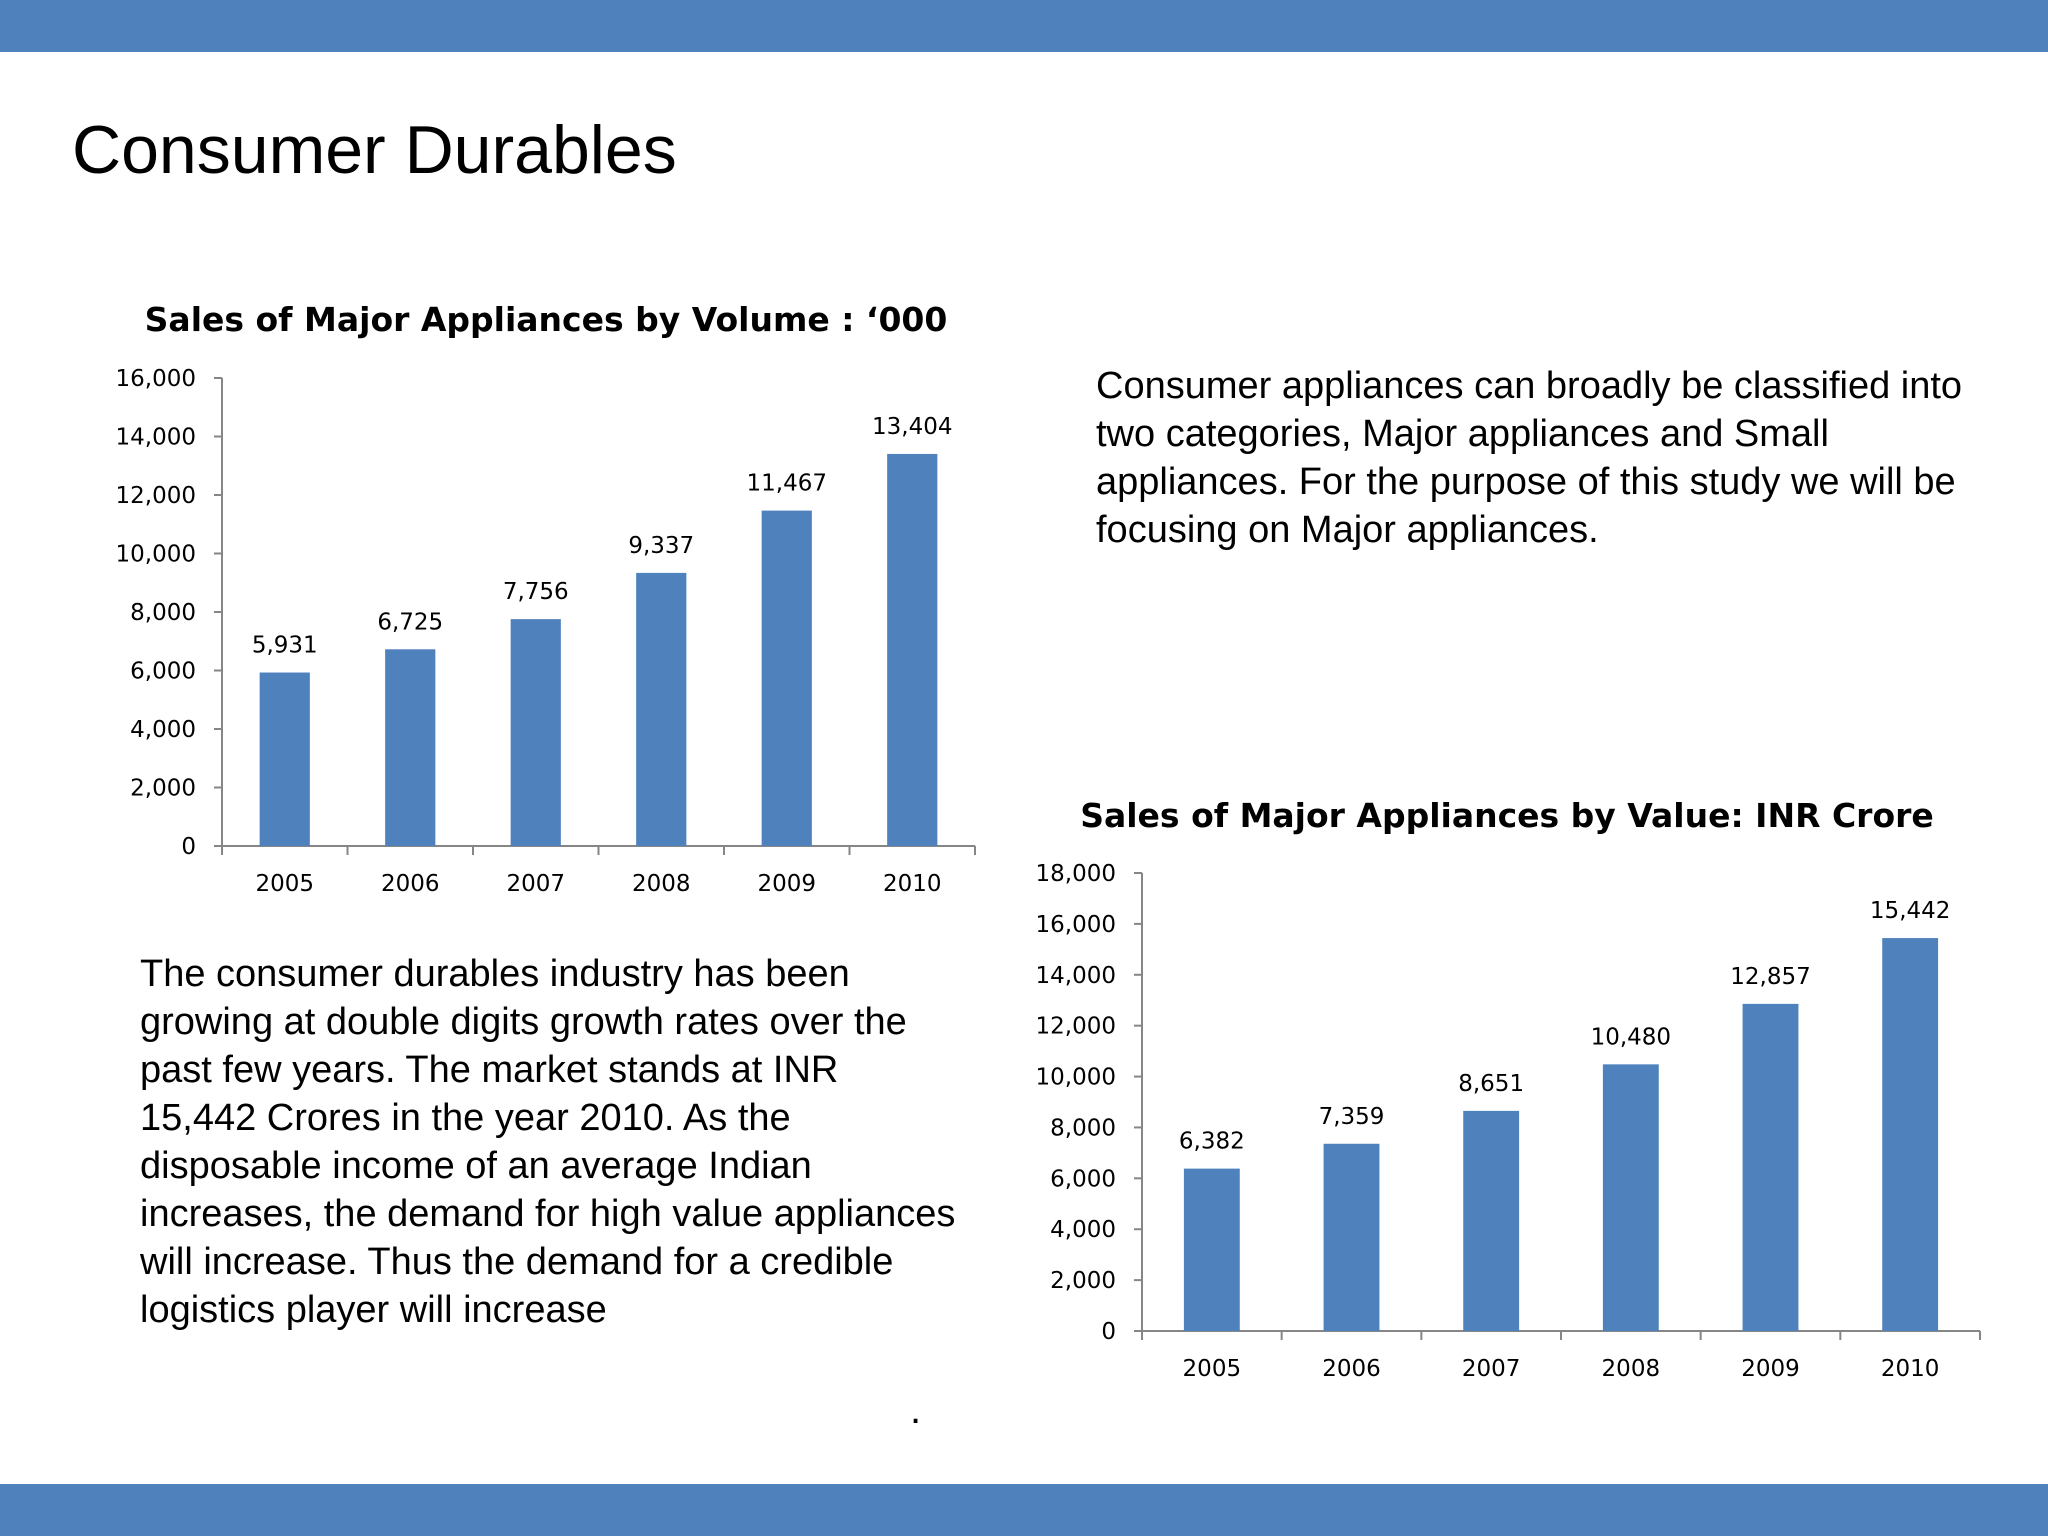 The height and width of the screenshot is (1536, 2048). Describe the element at coordinates (188, 847) in the screenshot. I see `volume-y-tick-label: 0` at that location.